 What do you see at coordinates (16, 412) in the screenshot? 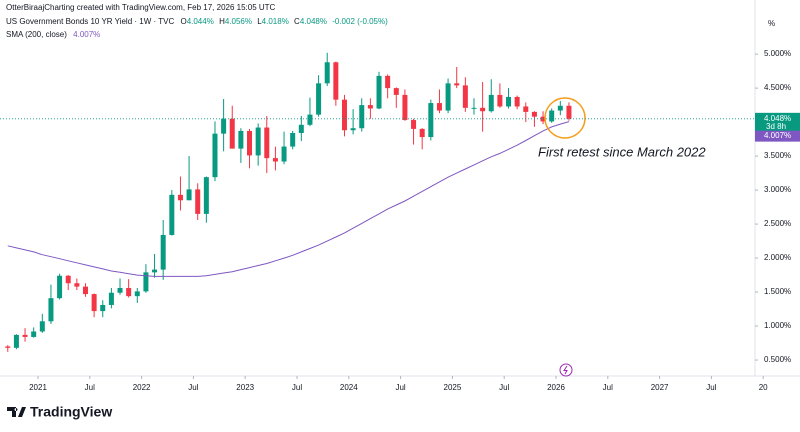
I see `logo-mark` at bounding box center [16, 412].